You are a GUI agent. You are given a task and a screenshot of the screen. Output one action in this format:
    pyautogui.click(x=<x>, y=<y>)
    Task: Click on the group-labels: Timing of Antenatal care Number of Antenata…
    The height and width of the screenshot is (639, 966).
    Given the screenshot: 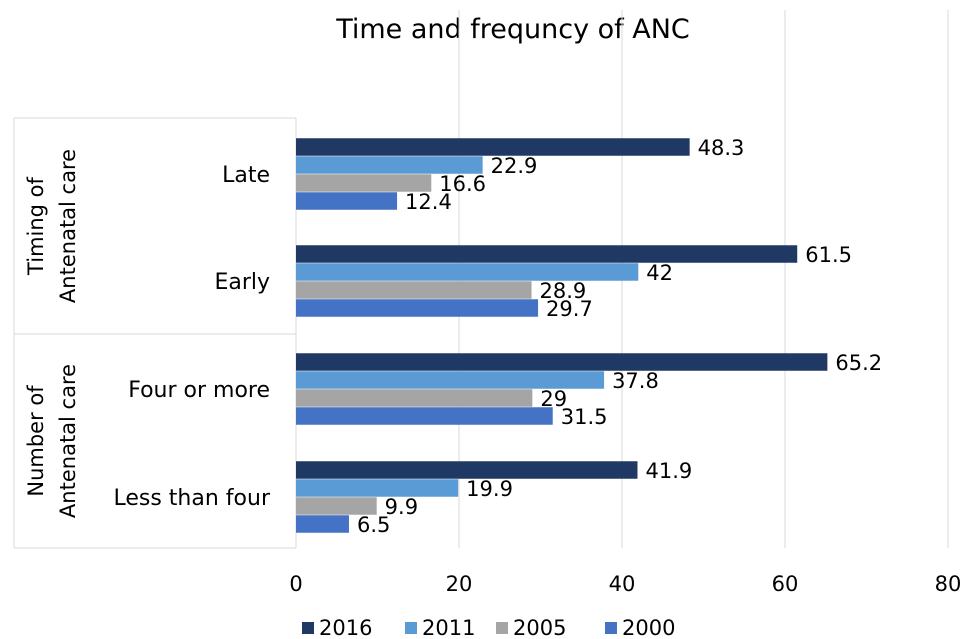 What is the action you would take?
    pyautogui.click(x=52, y=333)
    